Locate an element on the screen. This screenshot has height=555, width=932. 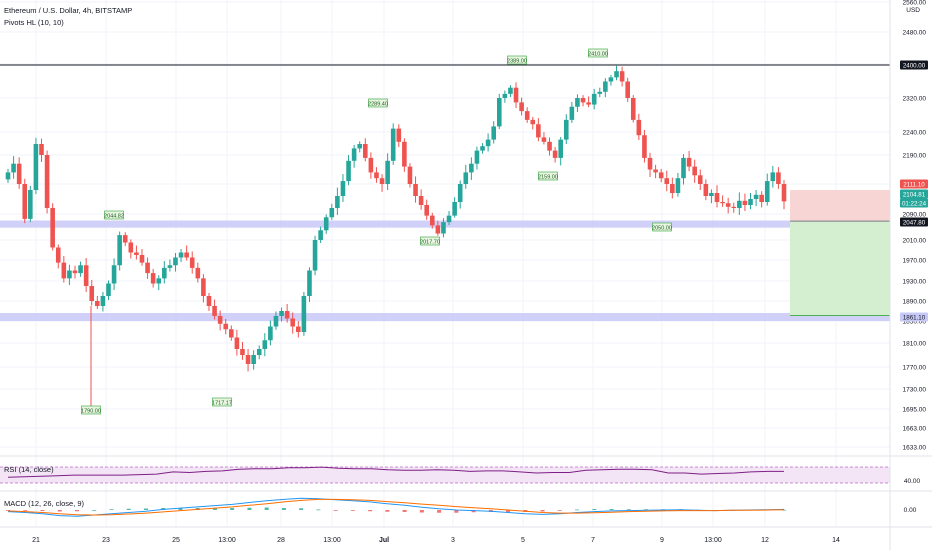
pivot-label: 2044.82 is located at coordinates (114, 217).